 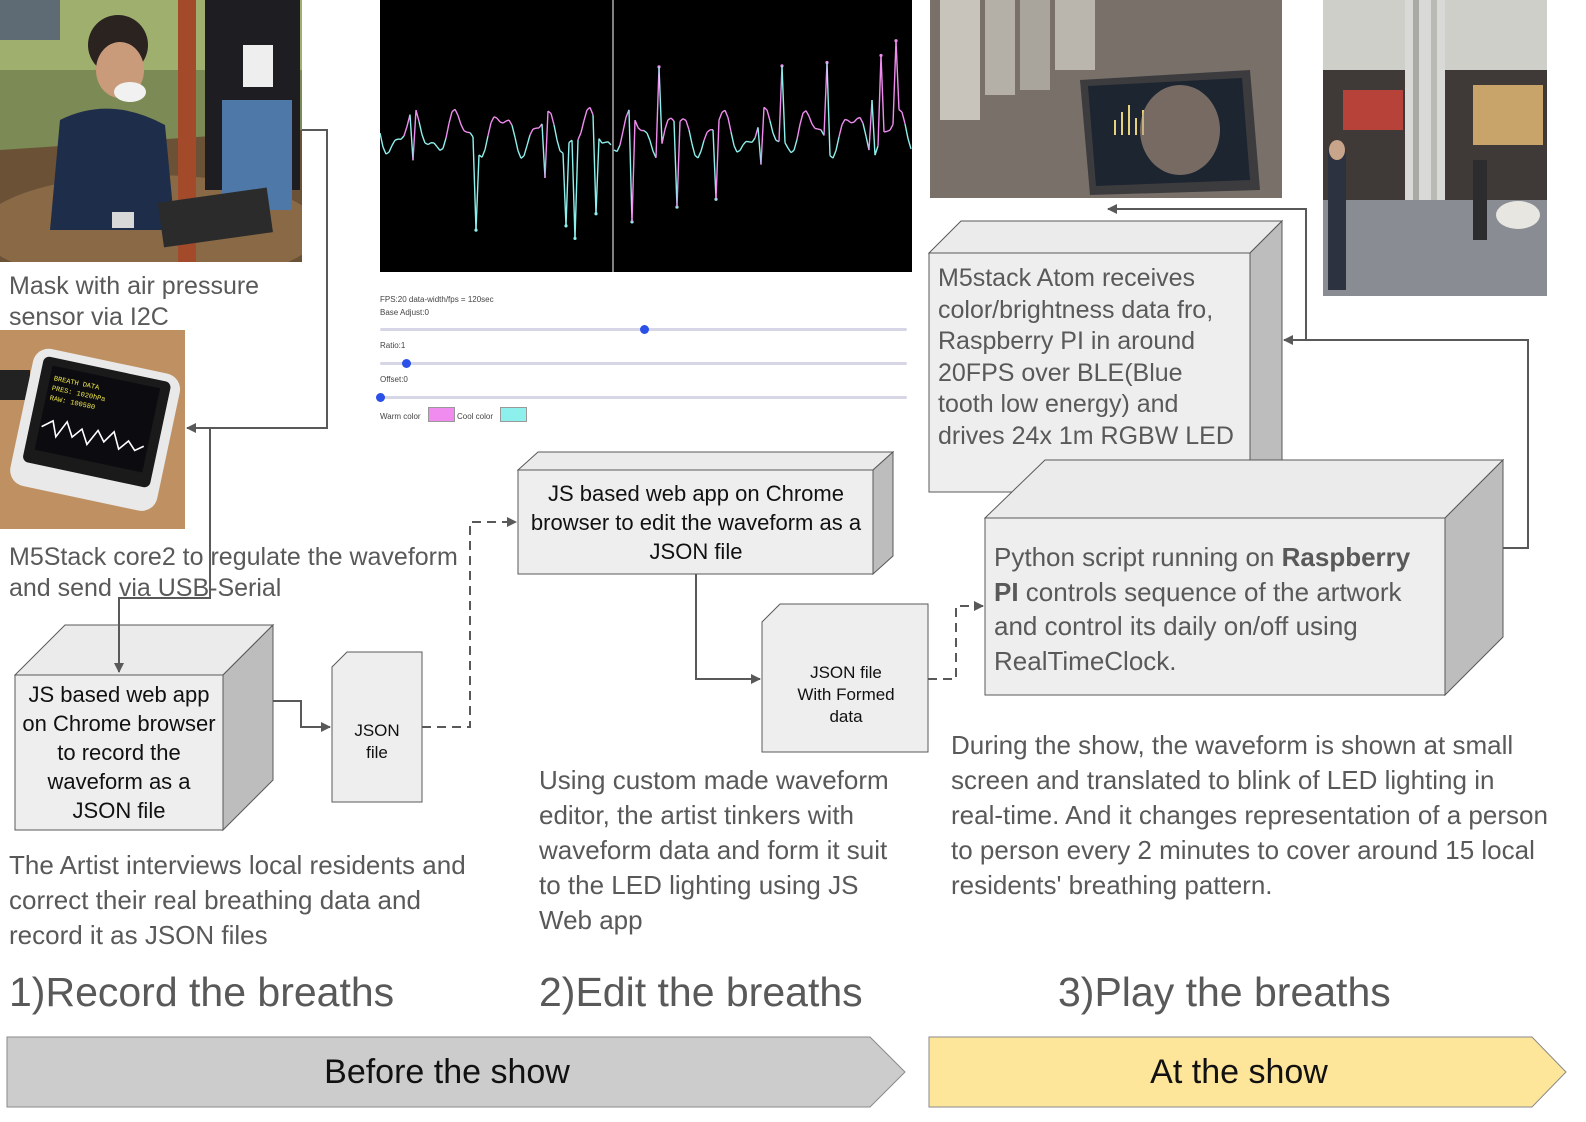 I want to click on connector-m5stack-to-record, so click(x=162, y=550).